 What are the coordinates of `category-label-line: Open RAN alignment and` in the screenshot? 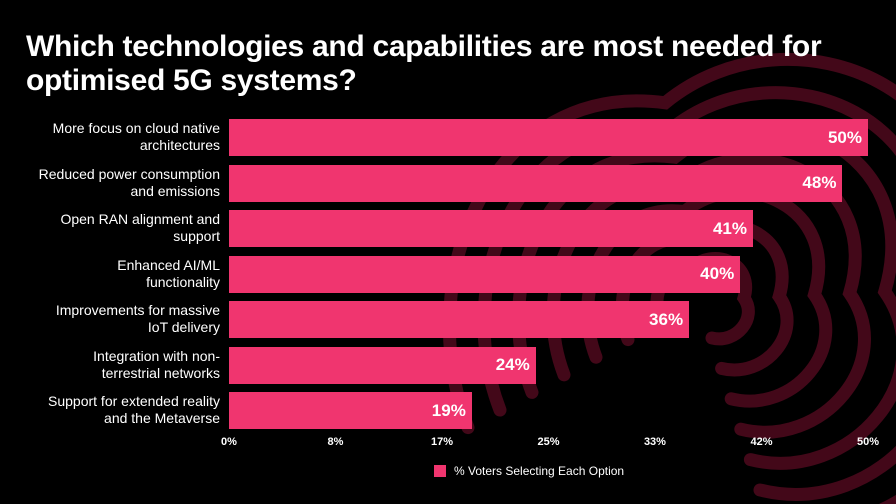 It's located at (140, 219).